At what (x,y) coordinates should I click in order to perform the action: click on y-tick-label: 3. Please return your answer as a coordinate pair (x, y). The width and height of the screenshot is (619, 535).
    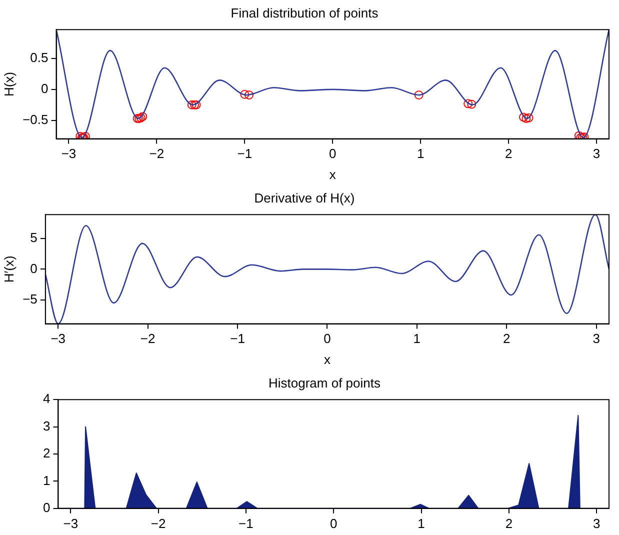
    Looking at the image, I should click on (46, 426).